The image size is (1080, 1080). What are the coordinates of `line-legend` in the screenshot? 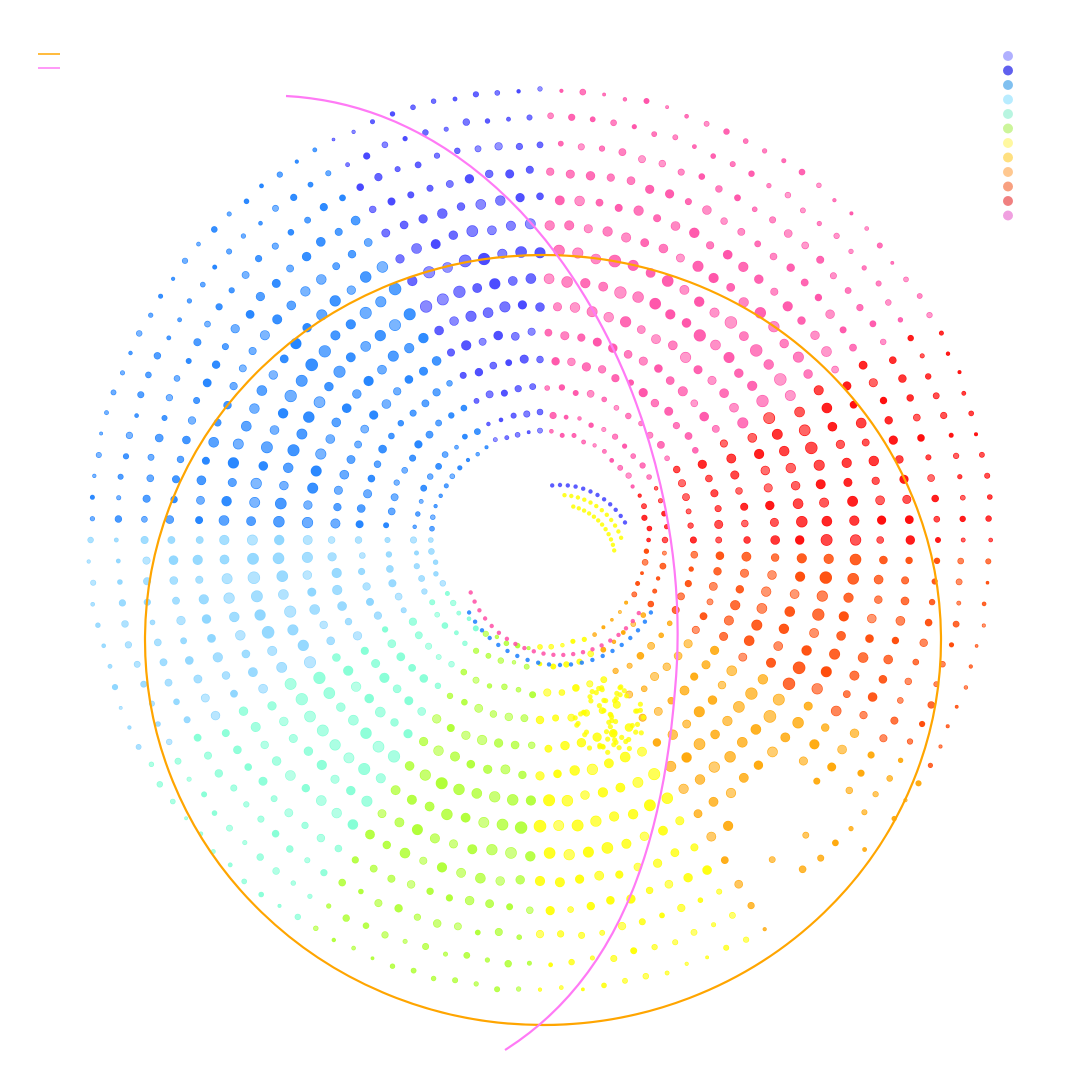 It's located at (49, 61).